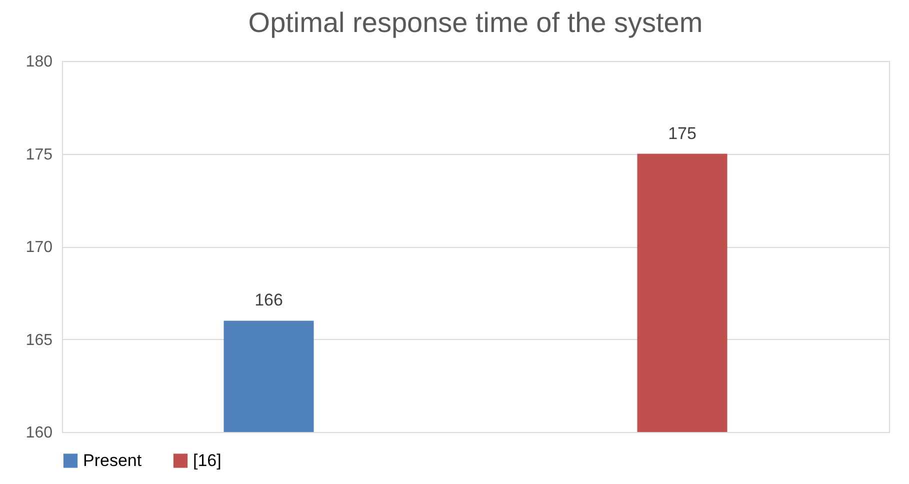  What do you see at coordinates (207, 460) in the screenshot?
I see `legend-label: [16]` at bounding box center [207, 460].